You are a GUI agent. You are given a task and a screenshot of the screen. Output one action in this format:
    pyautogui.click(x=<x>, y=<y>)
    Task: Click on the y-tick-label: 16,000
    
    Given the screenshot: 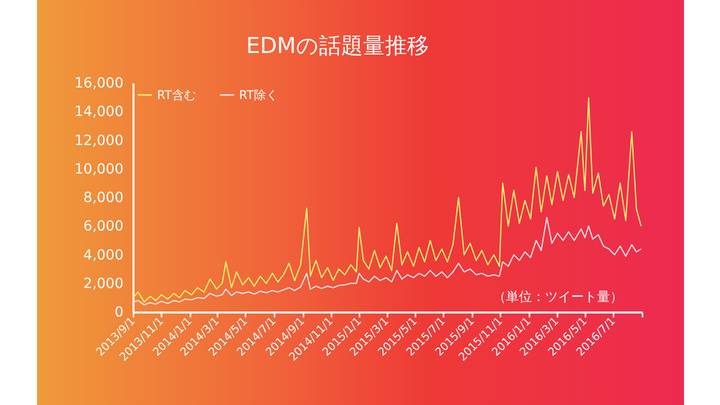 What is the action you would take?
    pyautogui.click(x=99, y=84)
    